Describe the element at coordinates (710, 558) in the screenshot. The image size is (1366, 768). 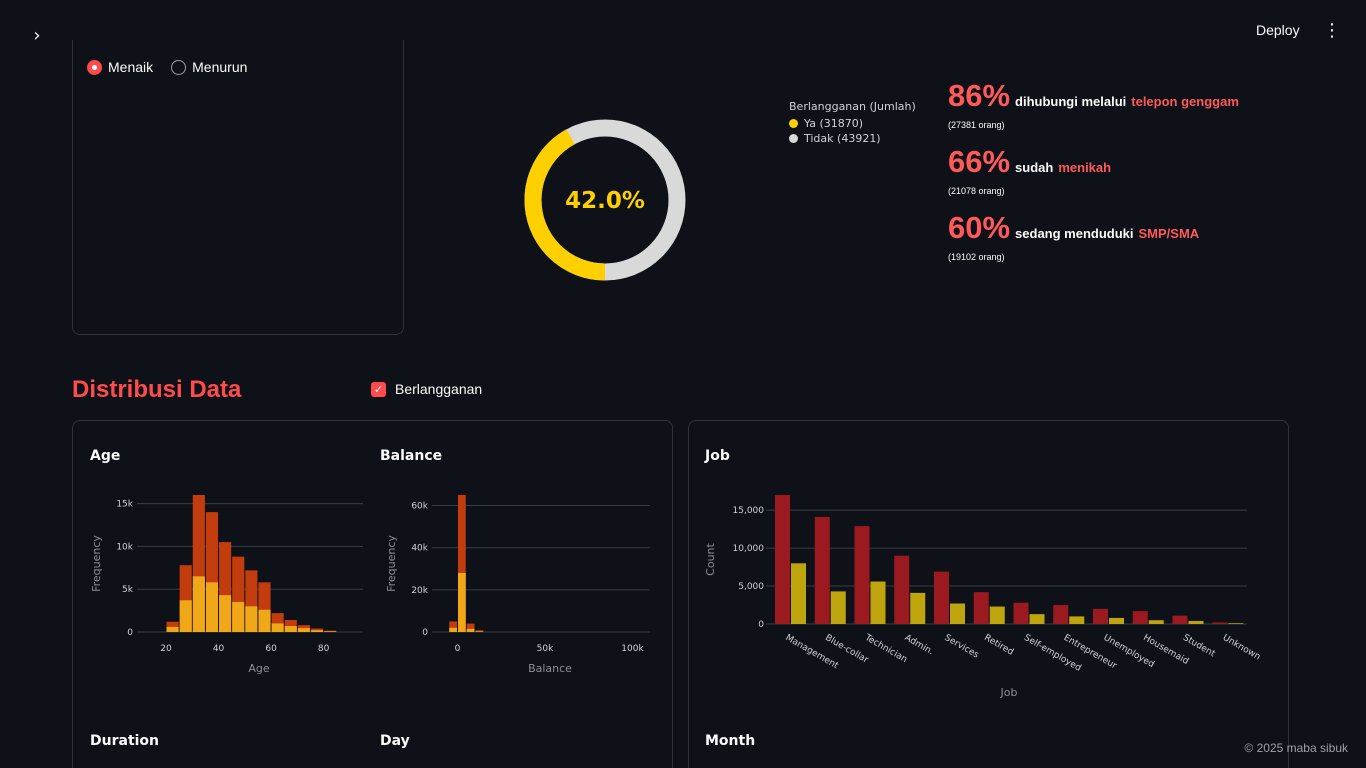
I see `y-axis-label: Count` at that location.